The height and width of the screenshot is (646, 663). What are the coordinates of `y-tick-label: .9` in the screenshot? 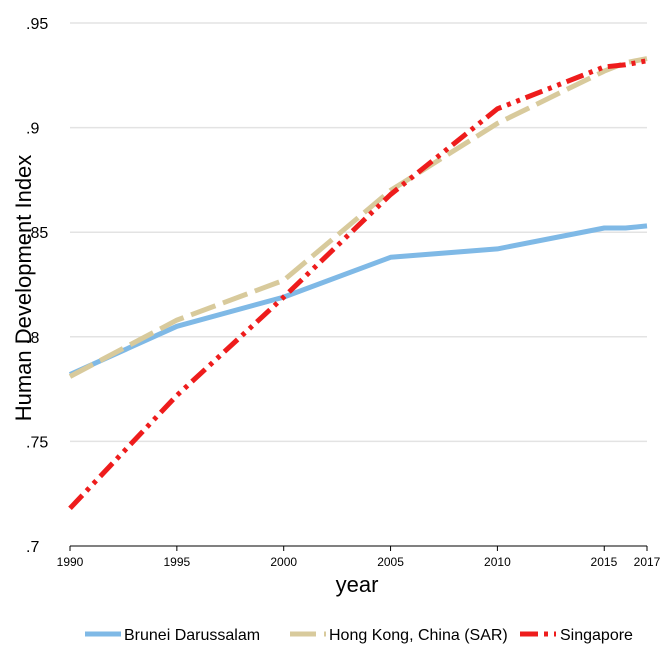 It's located at (32, 129).